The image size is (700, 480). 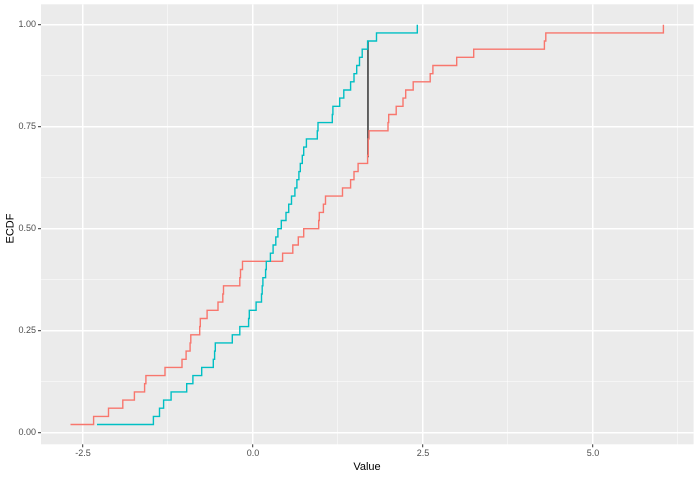 What do you see at coordinates (423, 453) in the screenshot?
I see `x-tick-label-2.5: 2.5` at bounding box center [423, 453].